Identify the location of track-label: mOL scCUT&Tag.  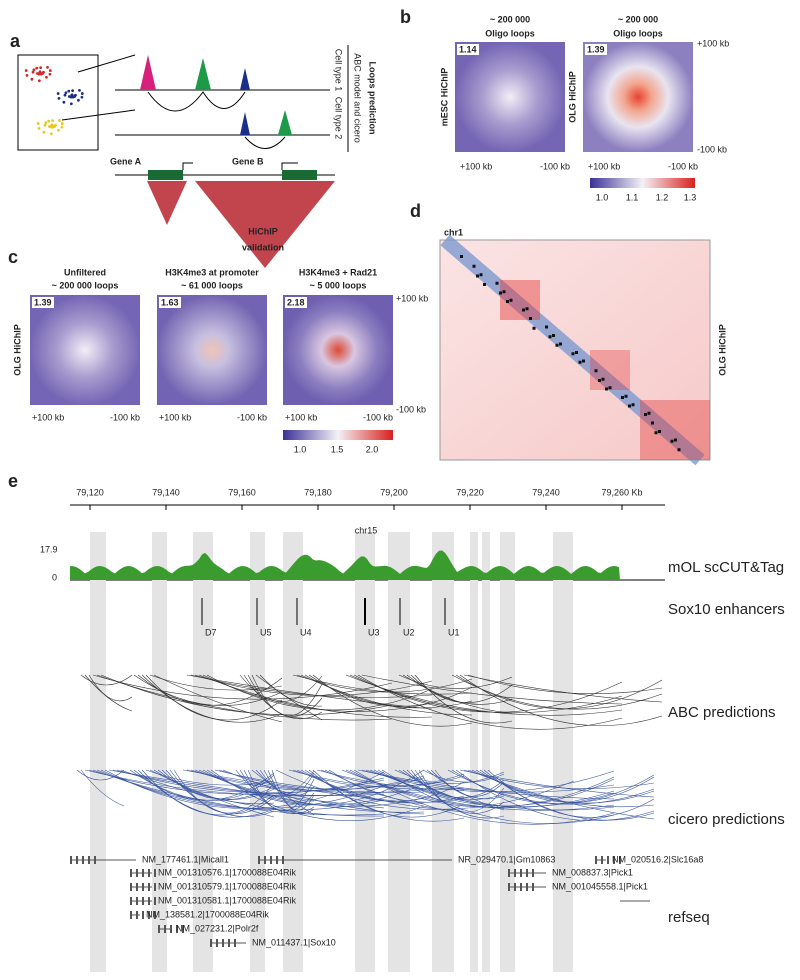
(726, 567).